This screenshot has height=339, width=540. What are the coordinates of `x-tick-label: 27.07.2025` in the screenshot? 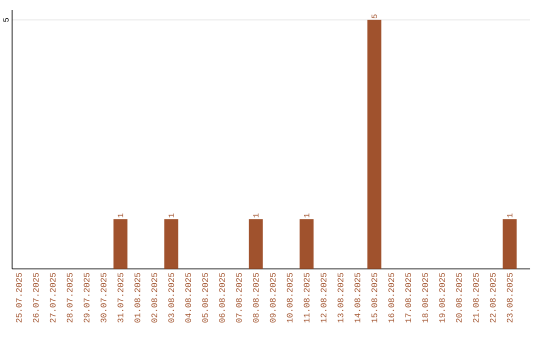 It's located at (53, 298).